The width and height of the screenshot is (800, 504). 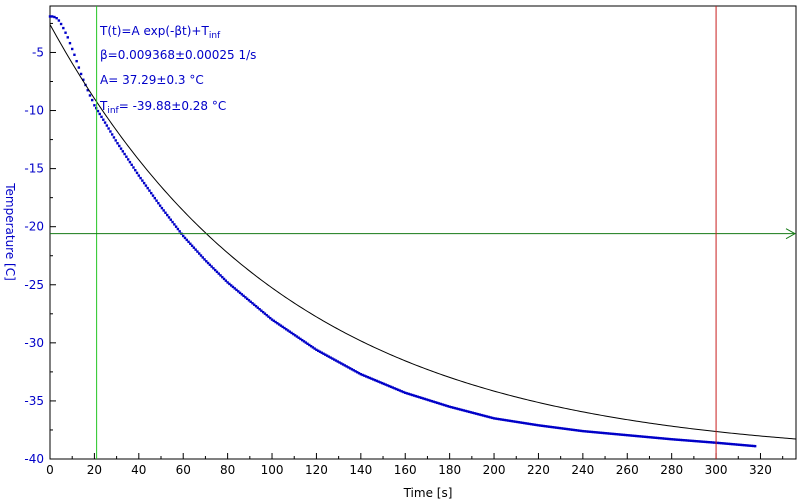 I want to click on x-tick-label-6: 120, so click(x=316, y=470).